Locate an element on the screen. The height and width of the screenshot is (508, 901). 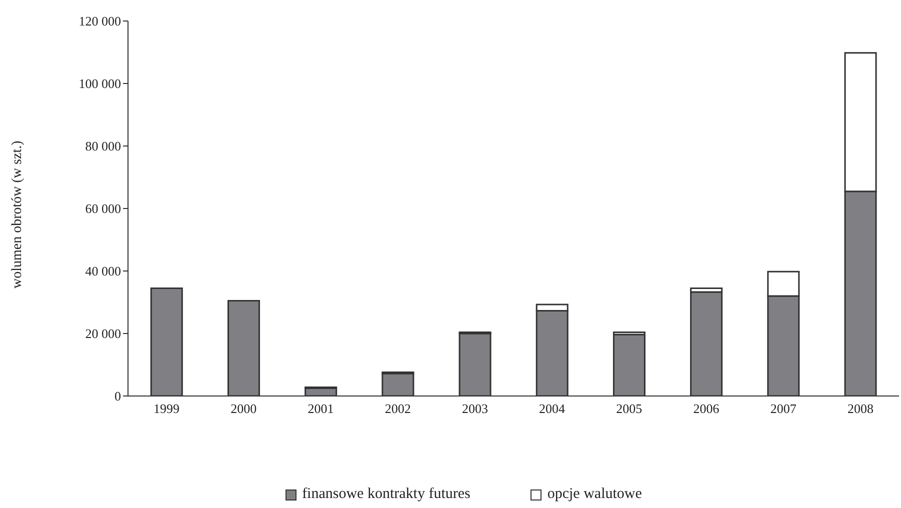
legend-label: finansowe kontrakty futures is located at coordinates (386, 494).